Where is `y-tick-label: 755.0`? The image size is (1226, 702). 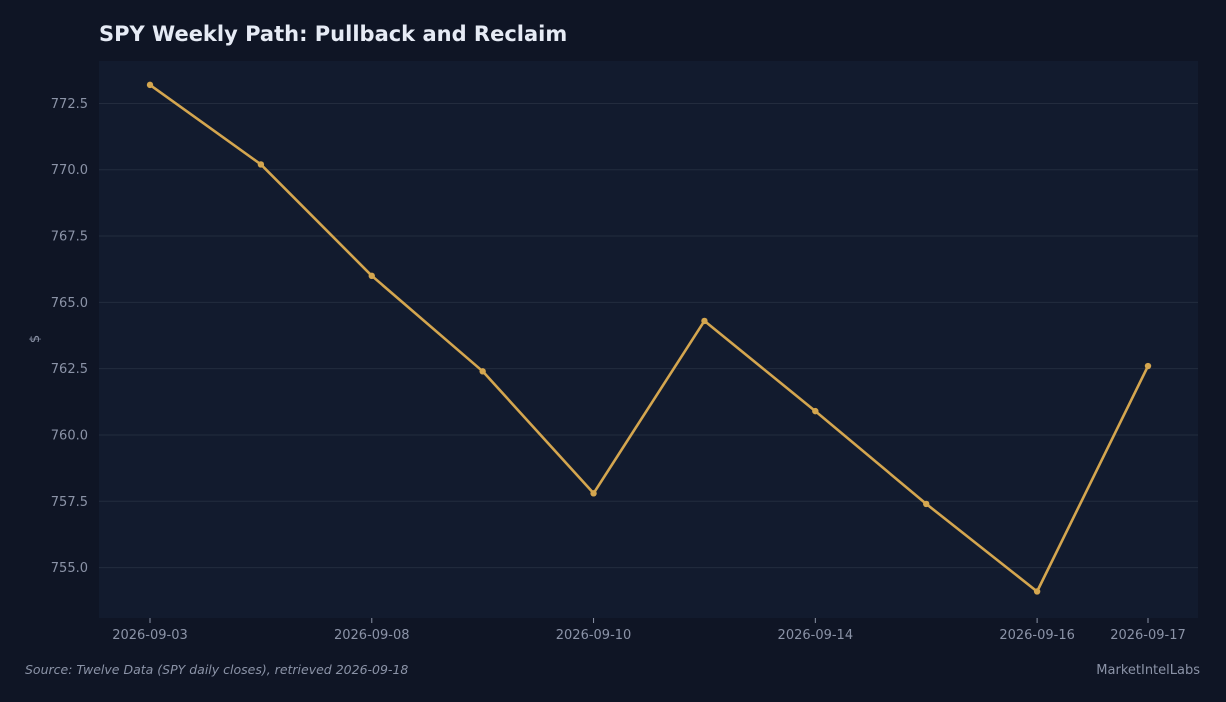
y-tick-label: 755.0 is located at coordinates (69, 568).